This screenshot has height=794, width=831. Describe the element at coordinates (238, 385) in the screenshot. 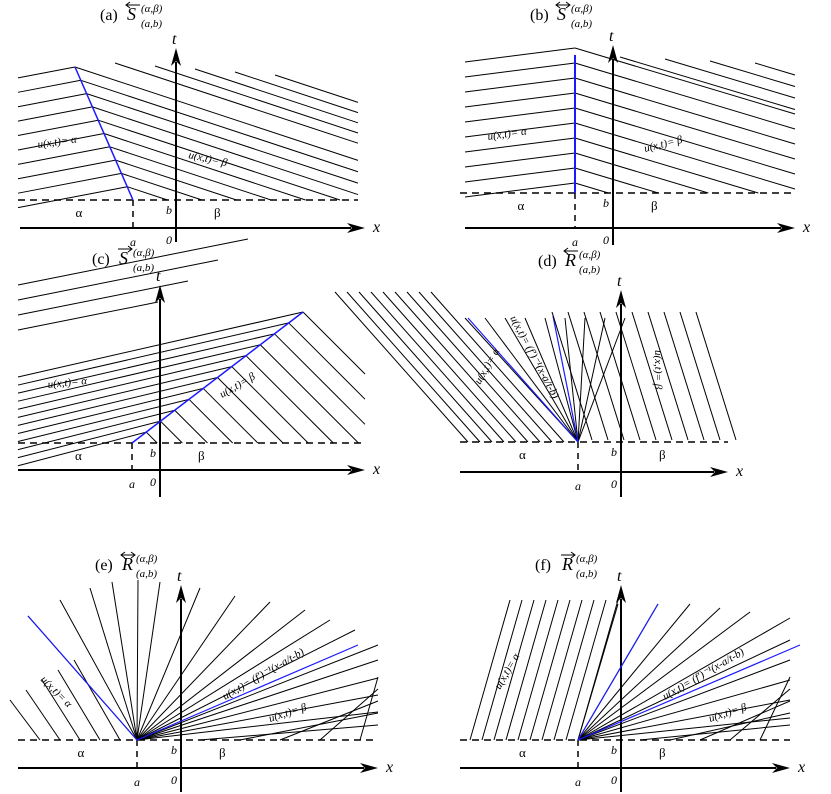

I see `region-label-beta: u(x,t)= β` at that location.